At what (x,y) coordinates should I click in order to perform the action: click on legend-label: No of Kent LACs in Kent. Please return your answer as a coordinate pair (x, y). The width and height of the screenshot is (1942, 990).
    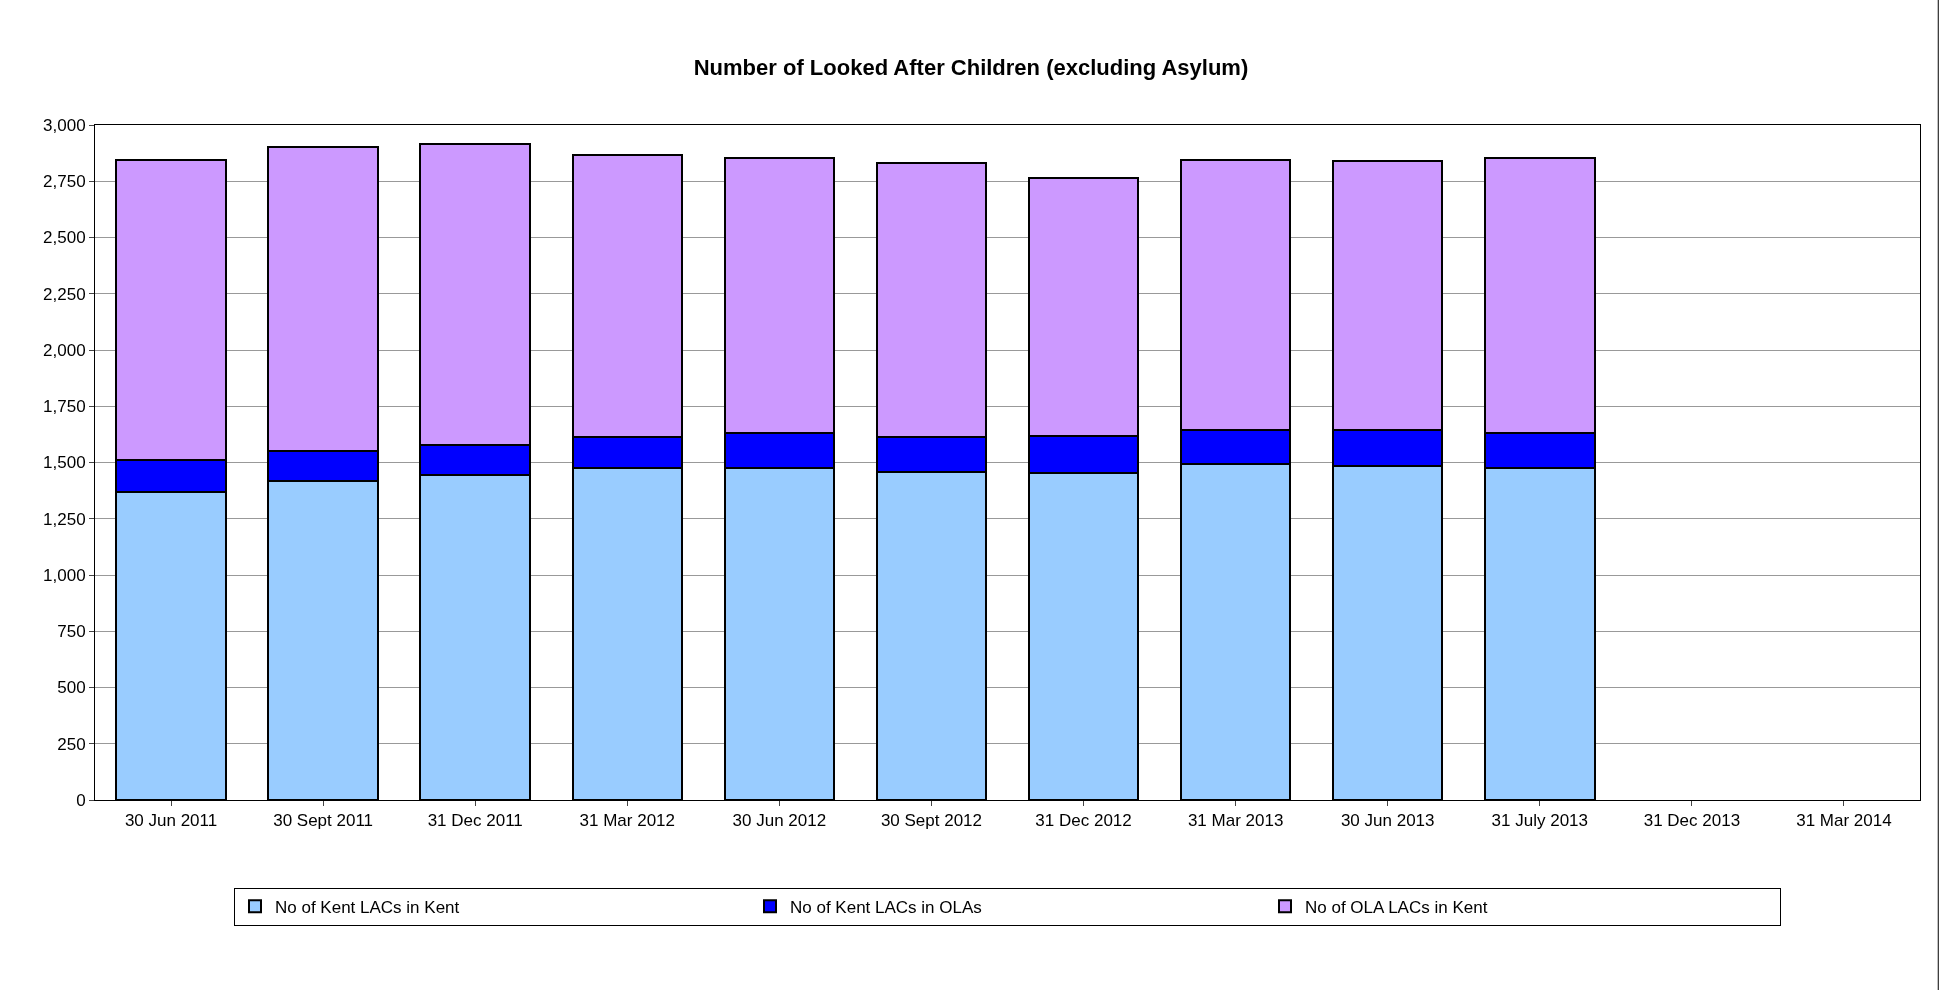
    Looking at the image, I should click on (367, 907).